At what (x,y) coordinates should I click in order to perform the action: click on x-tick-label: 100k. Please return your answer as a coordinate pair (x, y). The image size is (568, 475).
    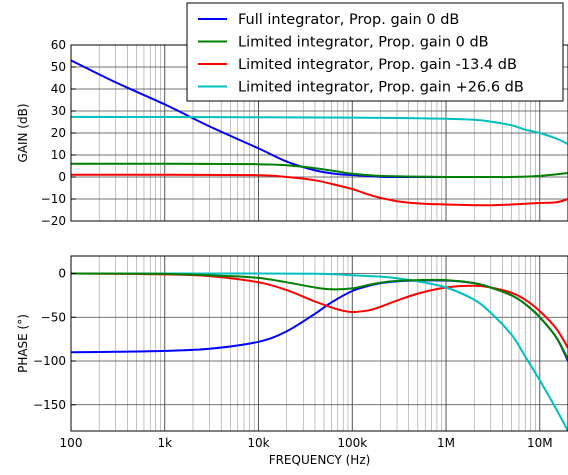
    Looking at the image, I should click on (352, 443).